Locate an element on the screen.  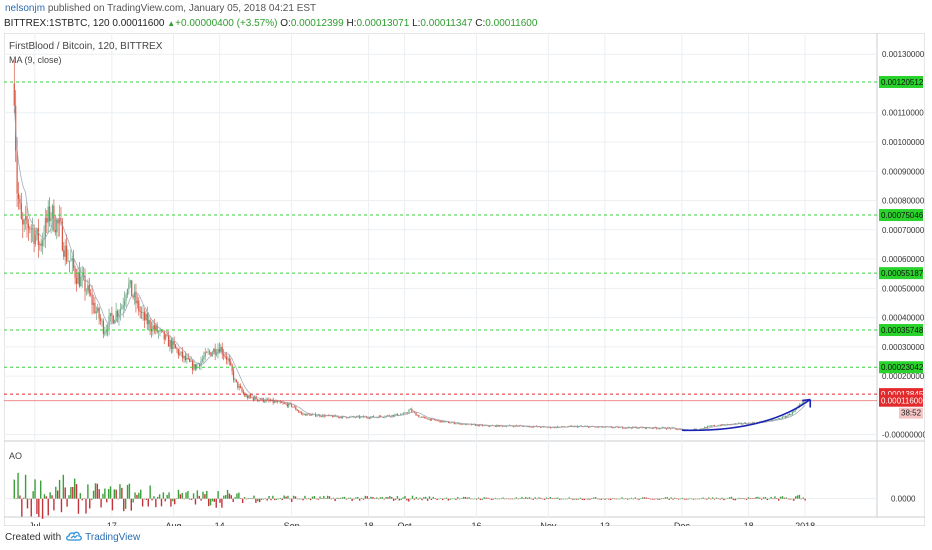
level-label: 0.00023042 is located at coordinates (902, 367).